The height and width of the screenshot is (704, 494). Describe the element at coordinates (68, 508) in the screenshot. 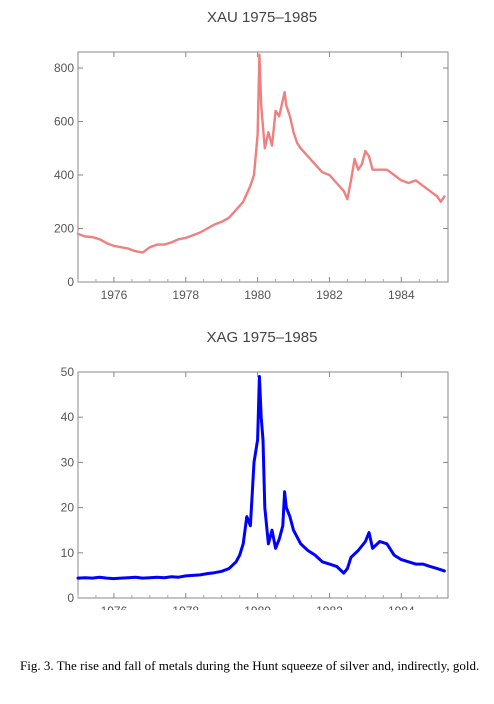

I see `xag-y-tick-label: 20` at that location.